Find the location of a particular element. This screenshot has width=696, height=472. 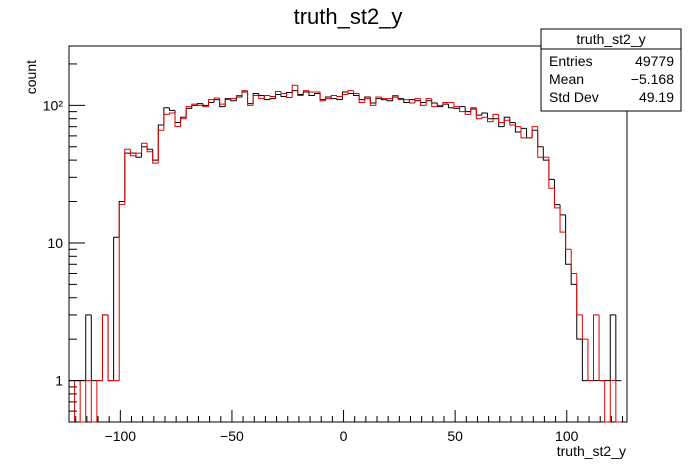

stats-box-title: truth_st2_y is located at coordinates (610, 39).